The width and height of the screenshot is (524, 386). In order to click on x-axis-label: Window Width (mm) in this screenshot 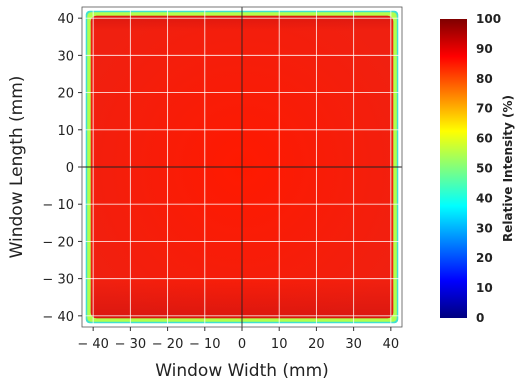, I will do `click(242, 371)`.